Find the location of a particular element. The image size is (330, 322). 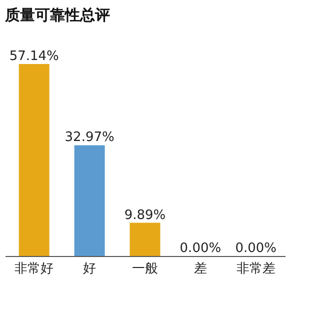

data-label: 9.89% is located at coordinates (145, 215).